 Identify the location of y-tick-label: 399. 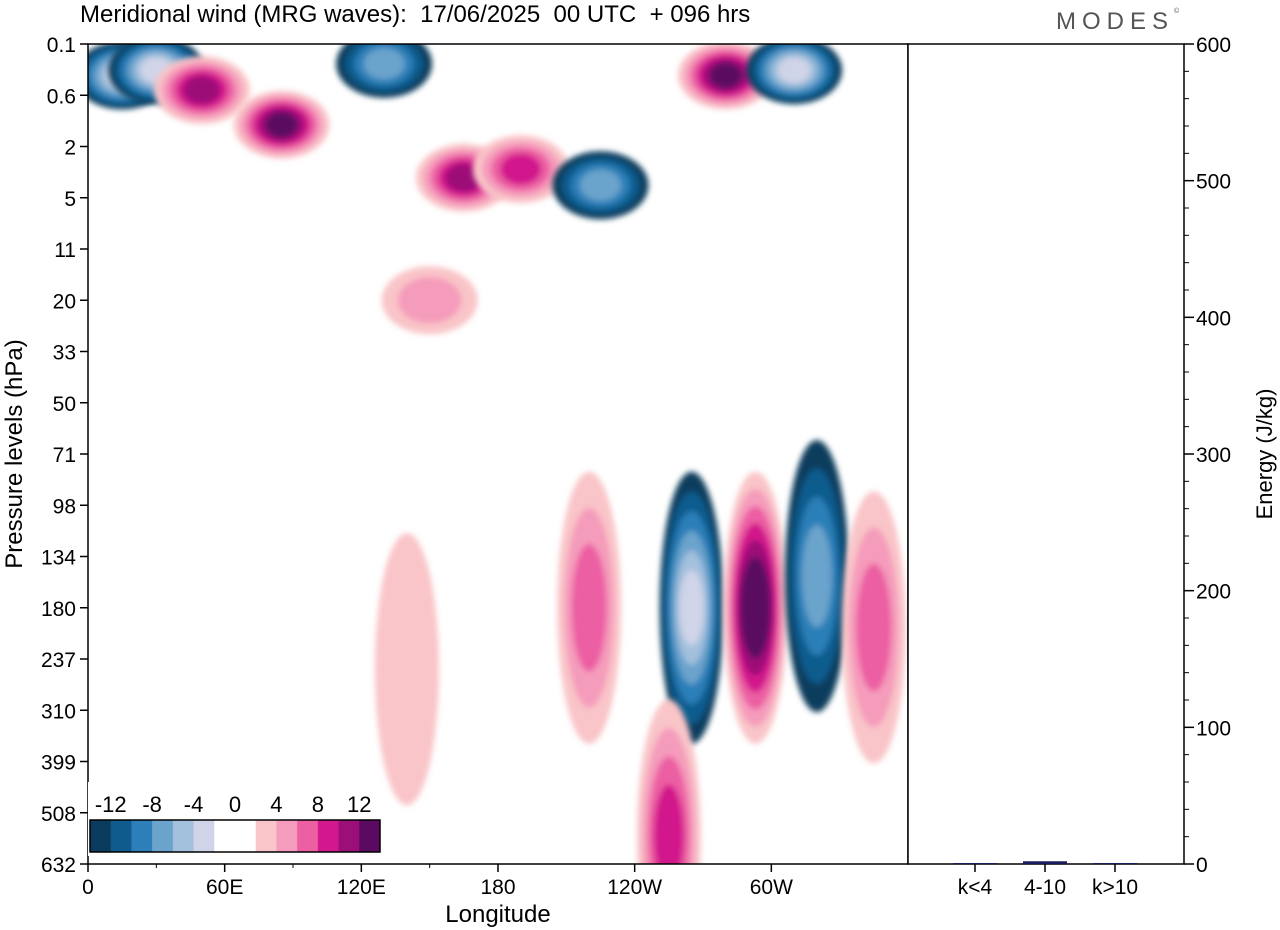
(58, 763).